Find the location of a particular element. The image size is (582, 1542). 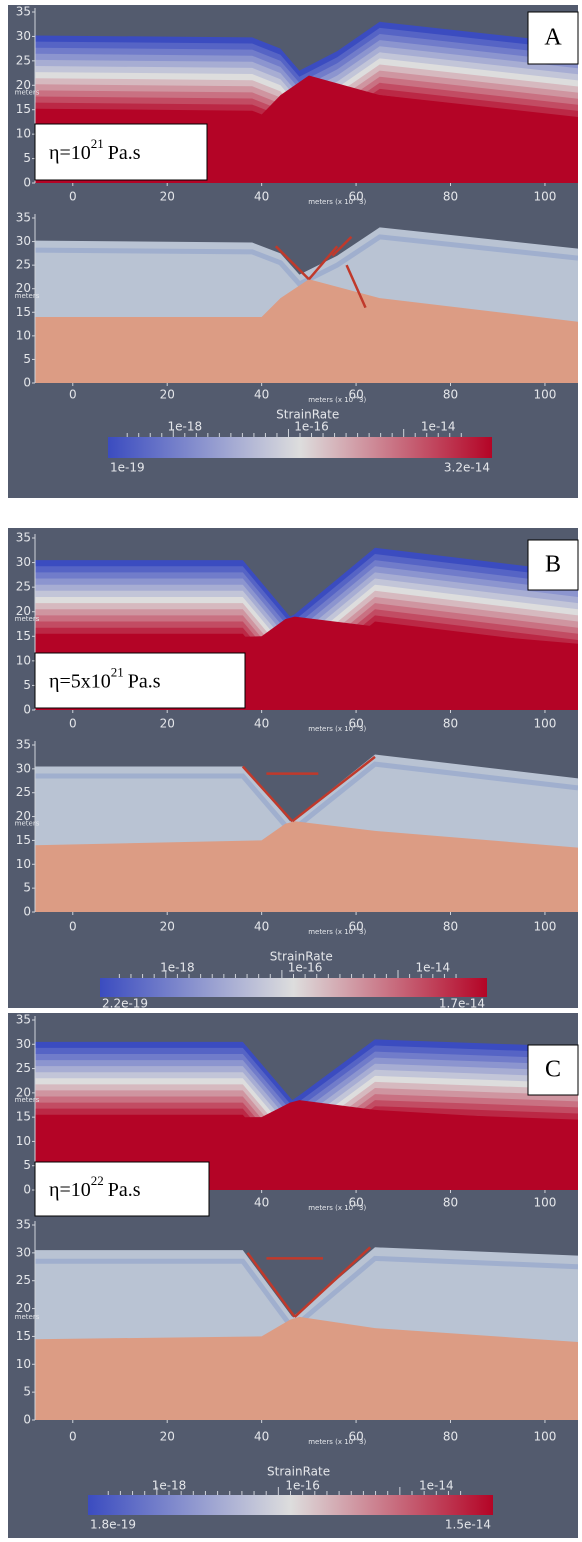

colorbar-tick-label: 1e-18 is located at coordinates (184, 427).